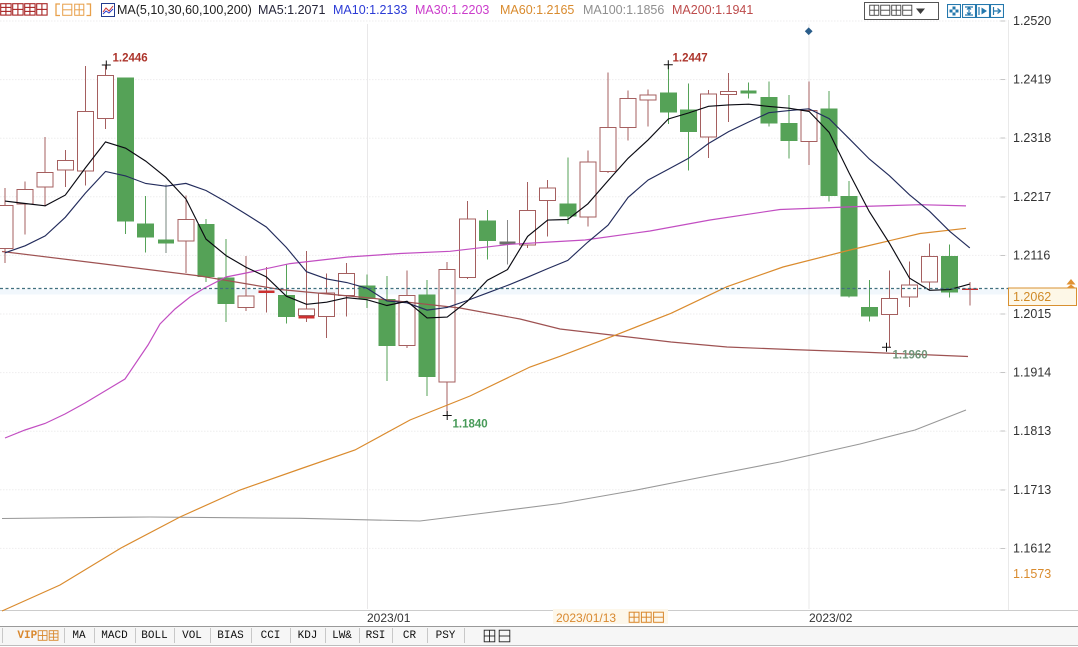 This screenshot has height=647, width=1078. I want to click on svg-text: 1.2116, so click(1031, 255).